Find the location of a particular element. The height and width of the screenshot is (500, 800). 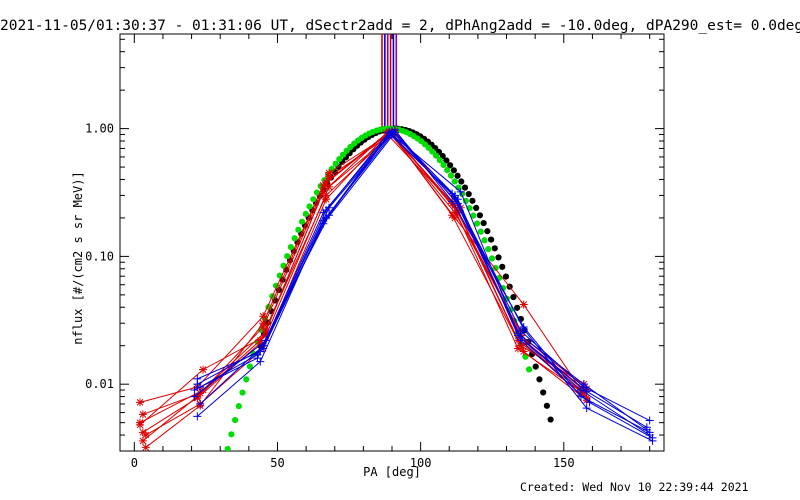

x-tick-label: 0 is located at coordinates (134, 463).